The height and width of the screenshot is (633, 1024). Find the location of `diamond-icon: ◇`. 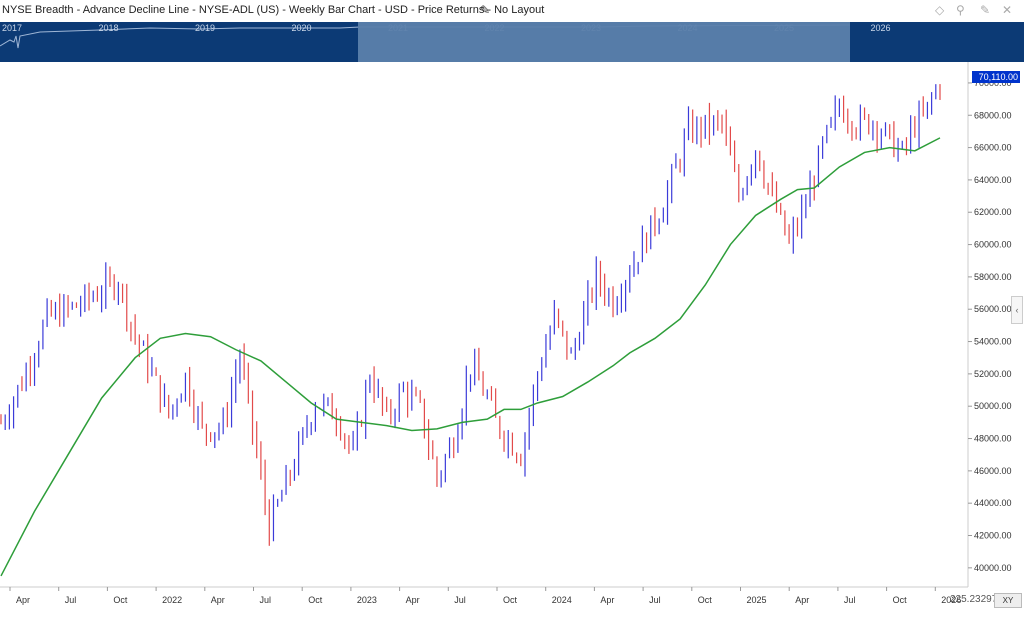

diamond-icon: ◇ is located at coordinates (940, 10).